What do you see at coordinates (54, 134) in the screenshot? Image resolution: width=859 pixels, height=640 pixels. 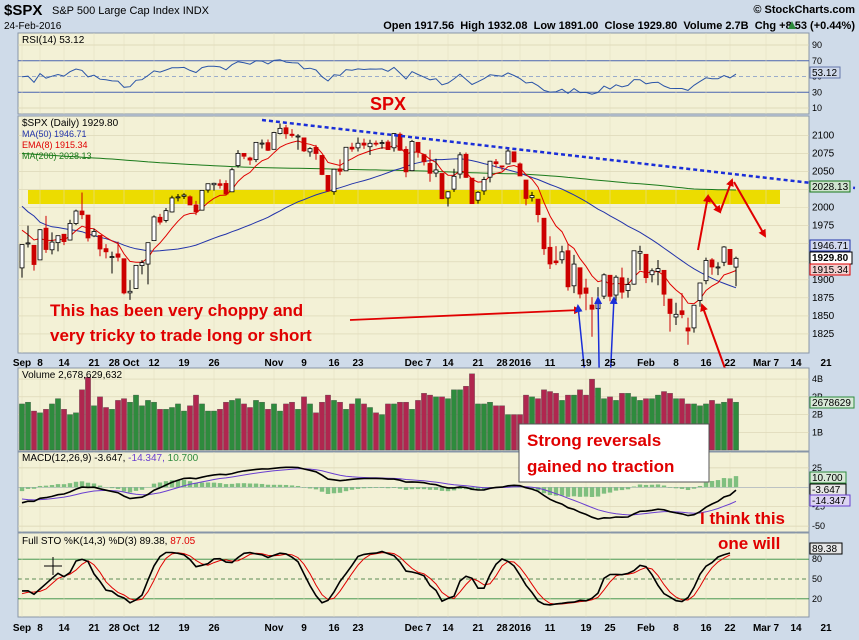 I see `legend-ma50: MA(50) 1946.71` at bounding box center [54, 134].